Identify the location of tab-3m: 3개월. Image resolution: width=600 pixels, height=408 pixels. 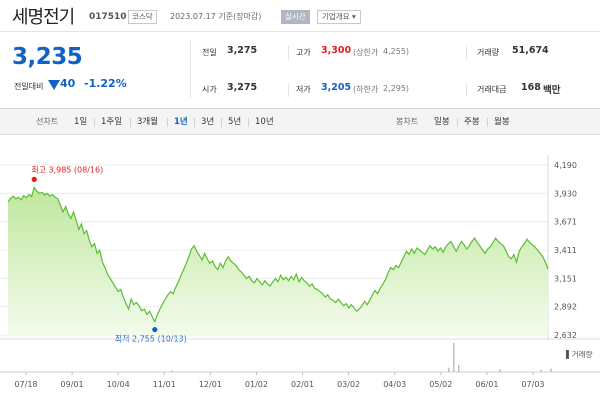
(148, 122).